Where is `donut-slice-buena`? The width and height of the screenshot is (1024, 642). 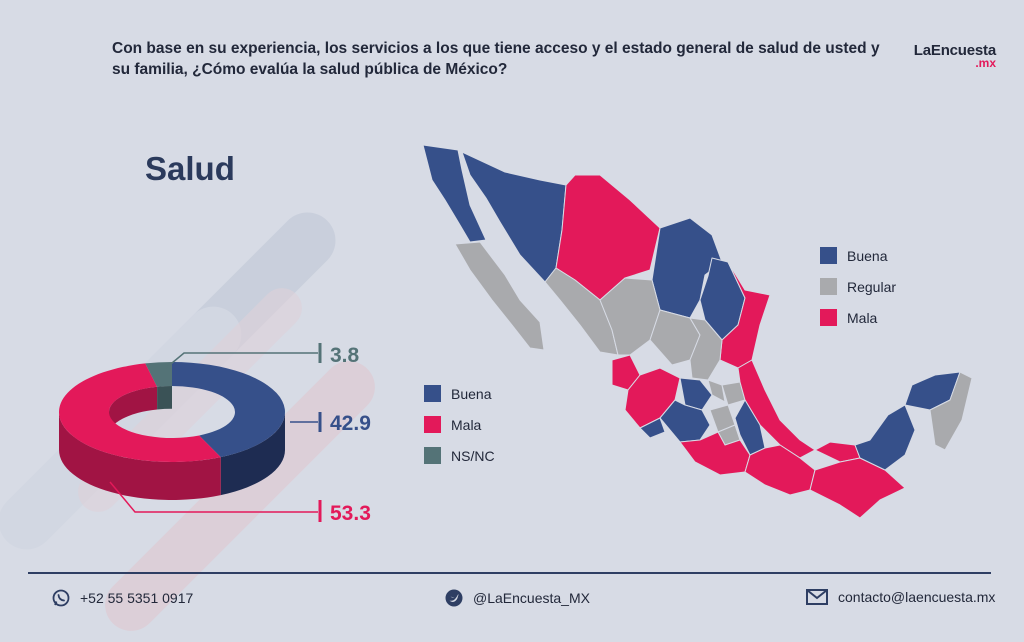 donut-slice-buena is located at coordinates (229, 410).